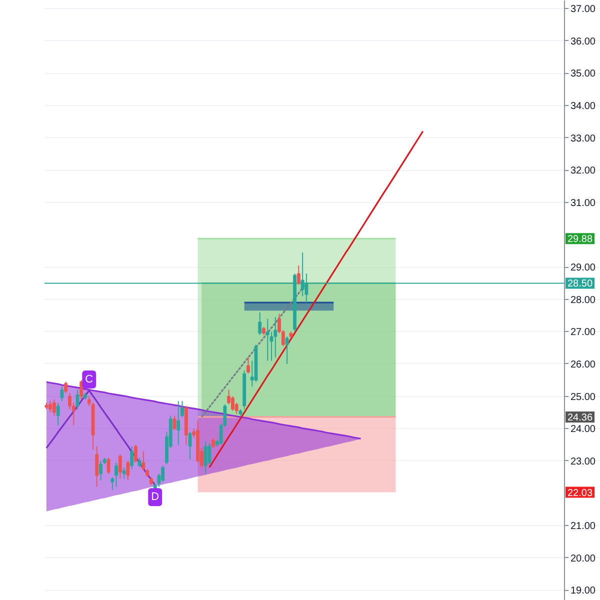  What do you see at coordinates (583, 171) in the screenshot?
I see `y-tick-label: 32.00` at bounding box center [583, 171].